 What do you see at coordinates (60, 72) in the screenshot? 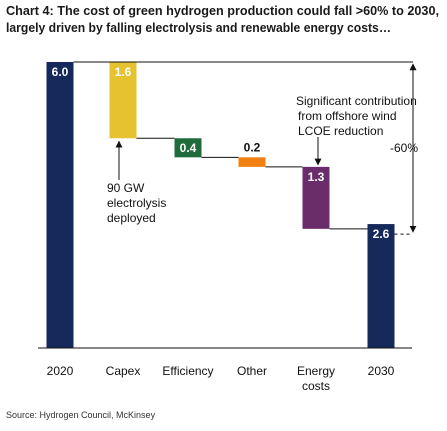
I see `data-label: 6.0` at bounding box center [60, 72].